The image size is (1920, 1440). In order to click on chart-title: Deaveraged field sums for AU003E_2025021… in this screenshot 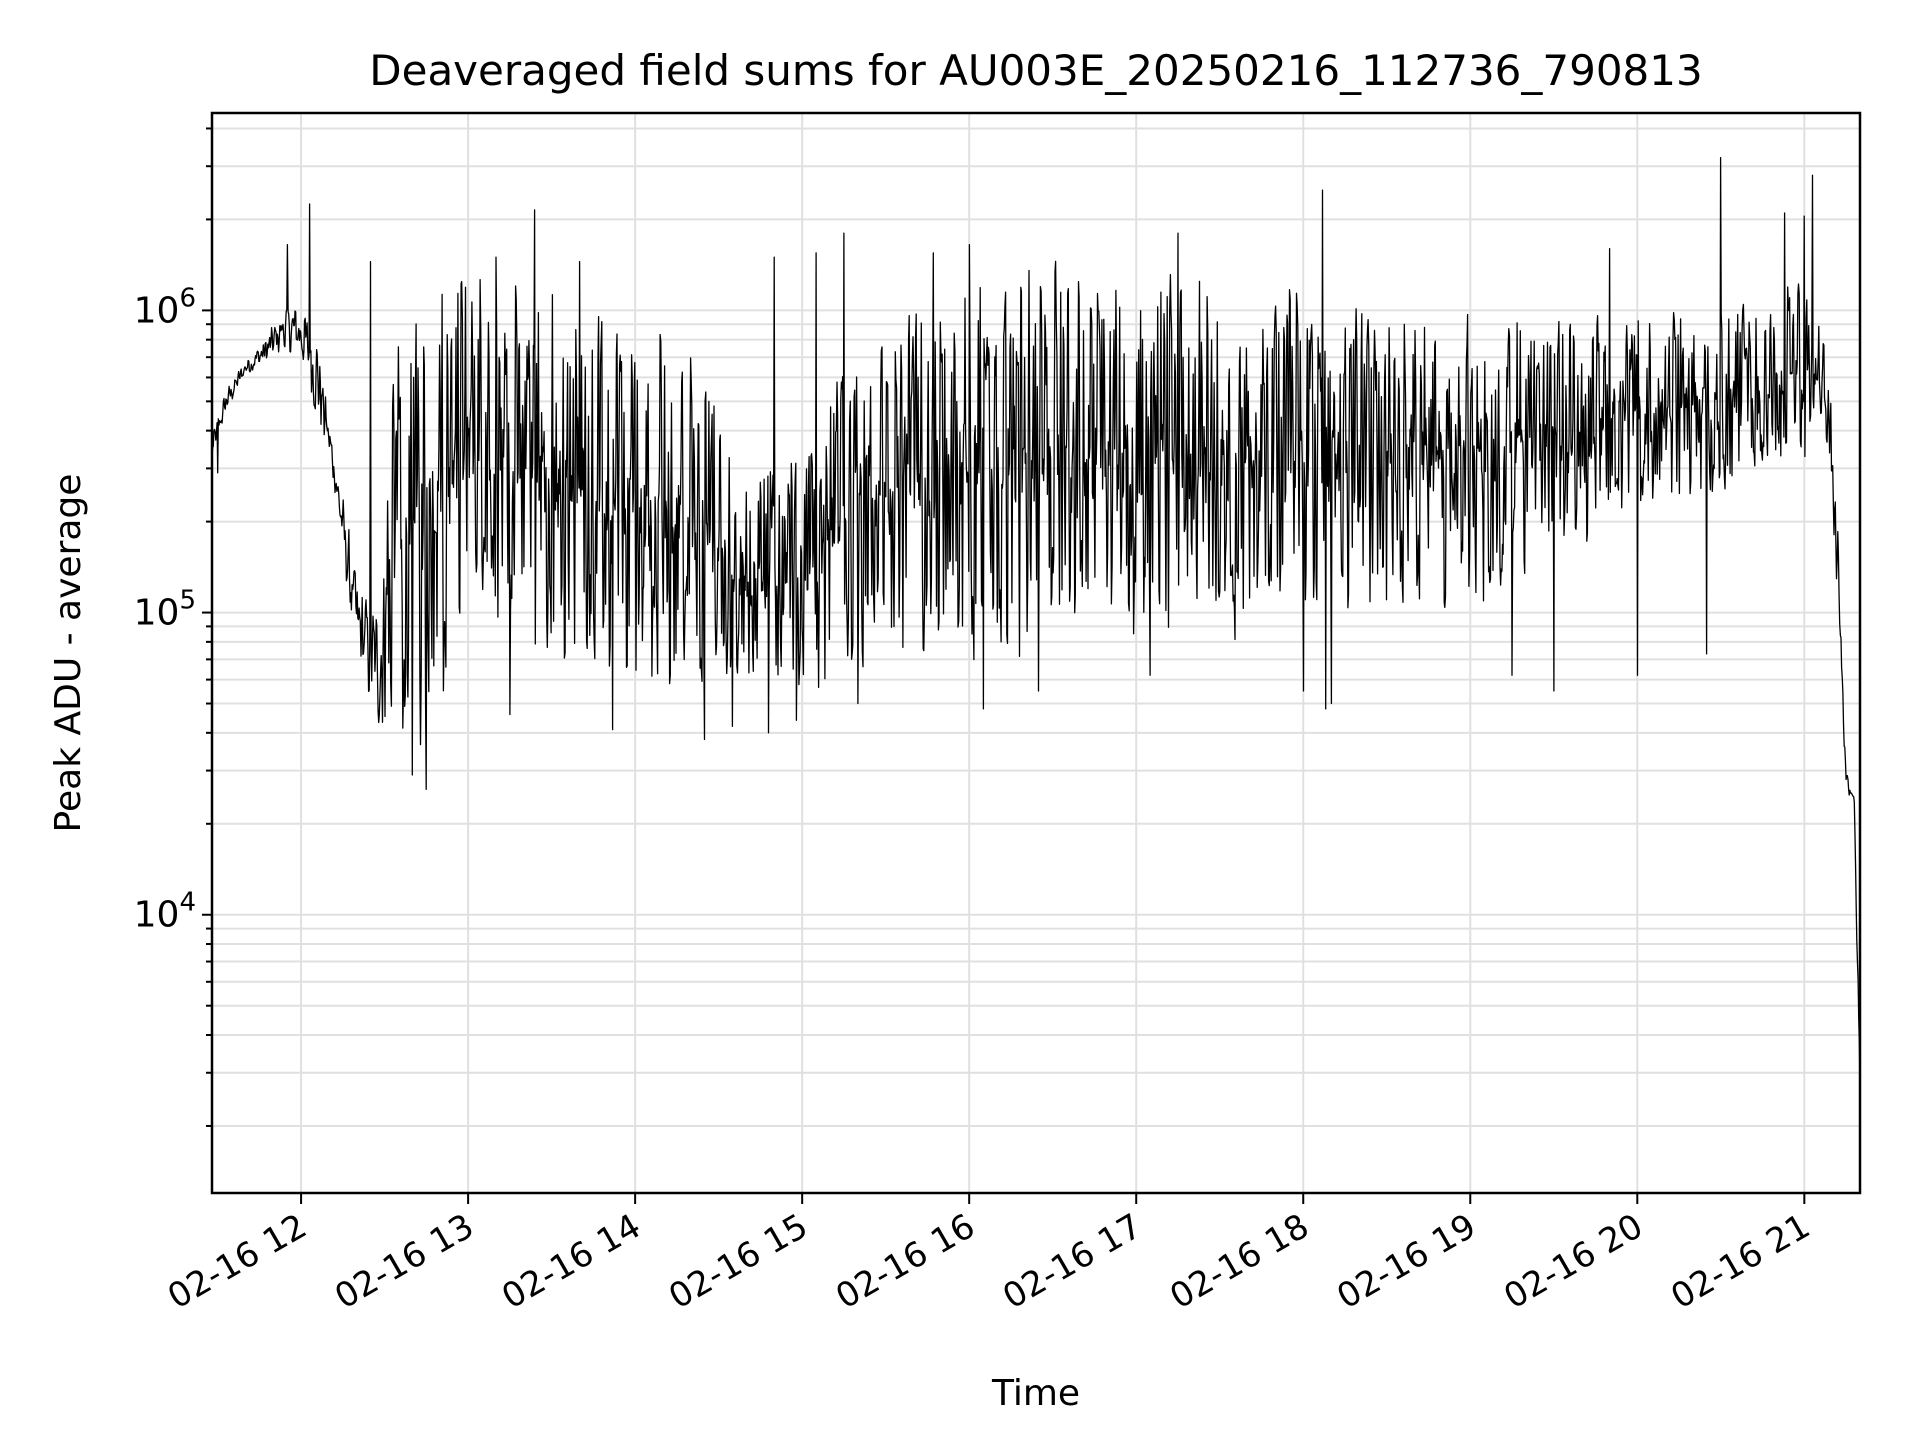, I will do `click(1035, 70)`.